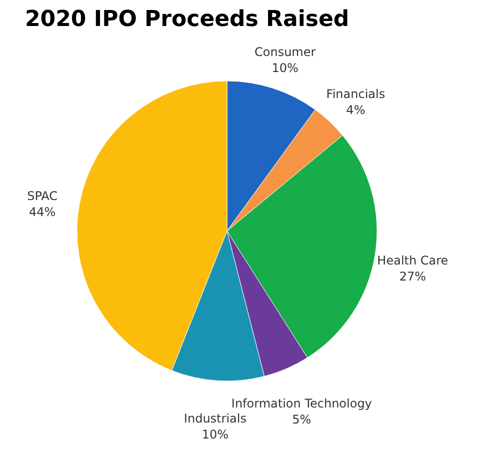 The width and height of the screenshot is (481, 453). What do you see at coordinates (302, 419) in the screenshot?
I see `data-label: 5%` at bounding box center [302, 419].